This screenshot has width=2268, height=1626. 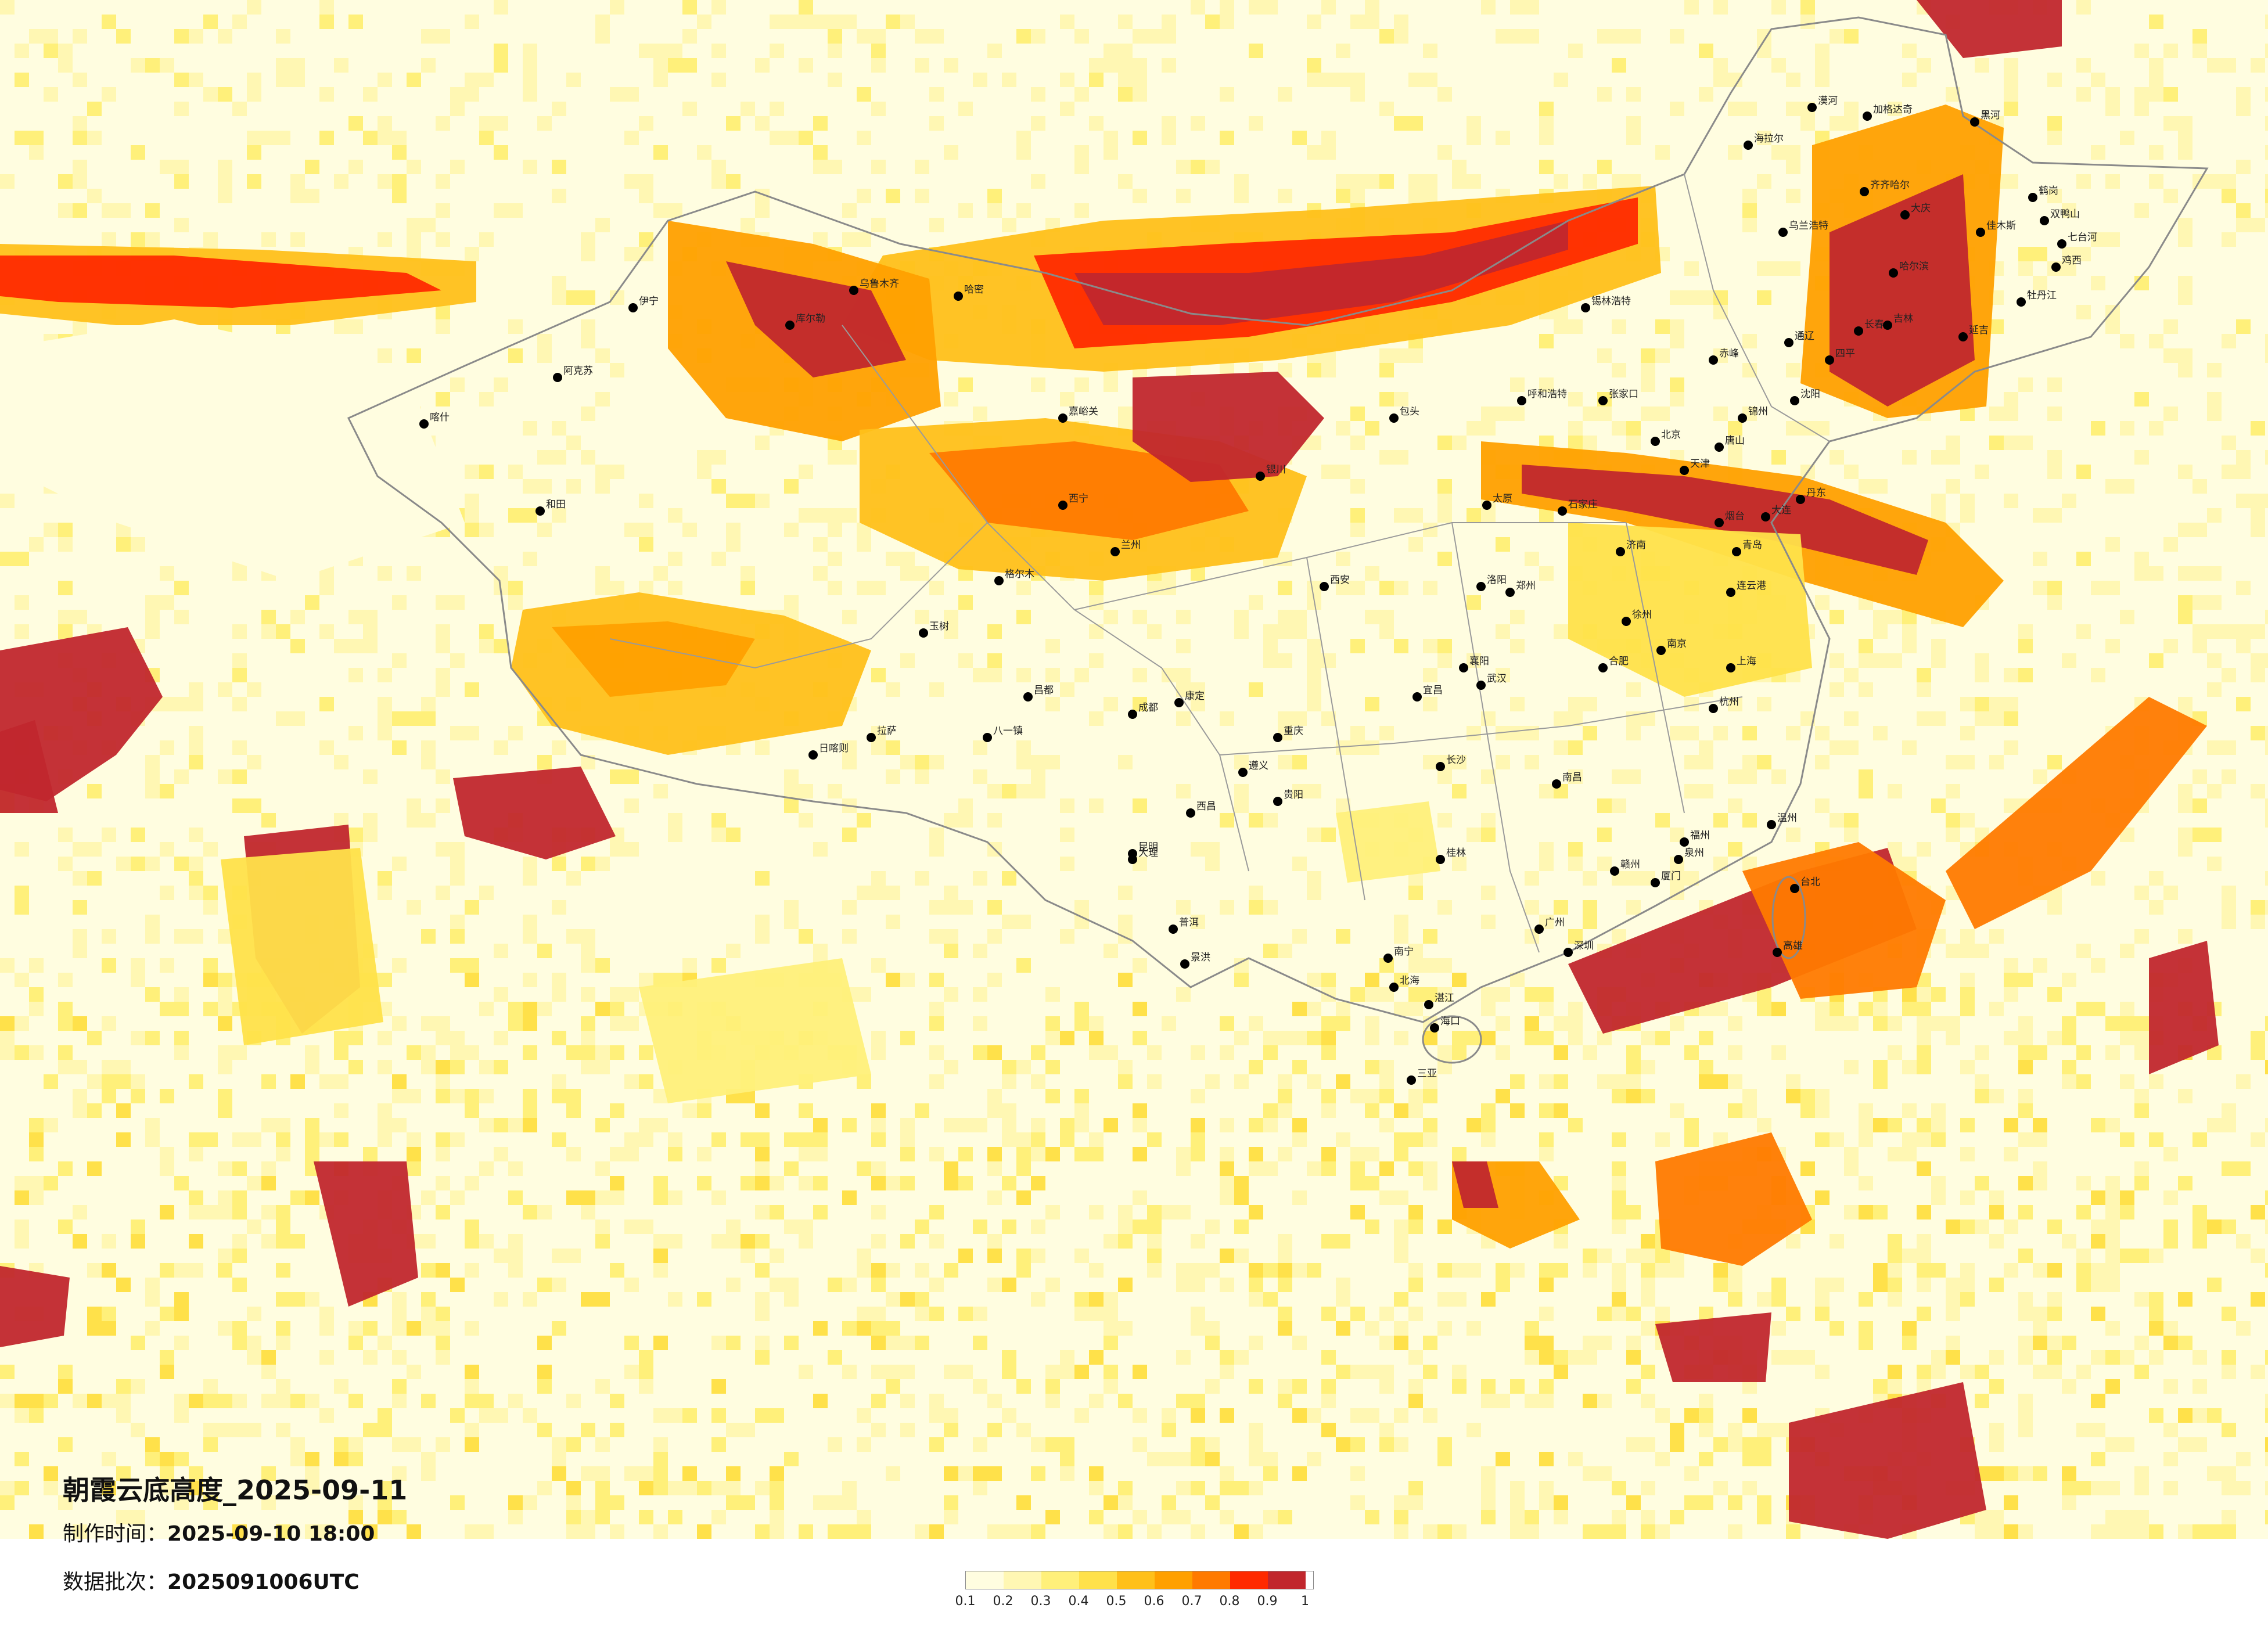 What do you see at coordinates (1828, 101) in the screenshot?
I see `city-label: 漠河` at bounding box center [1828, 101].